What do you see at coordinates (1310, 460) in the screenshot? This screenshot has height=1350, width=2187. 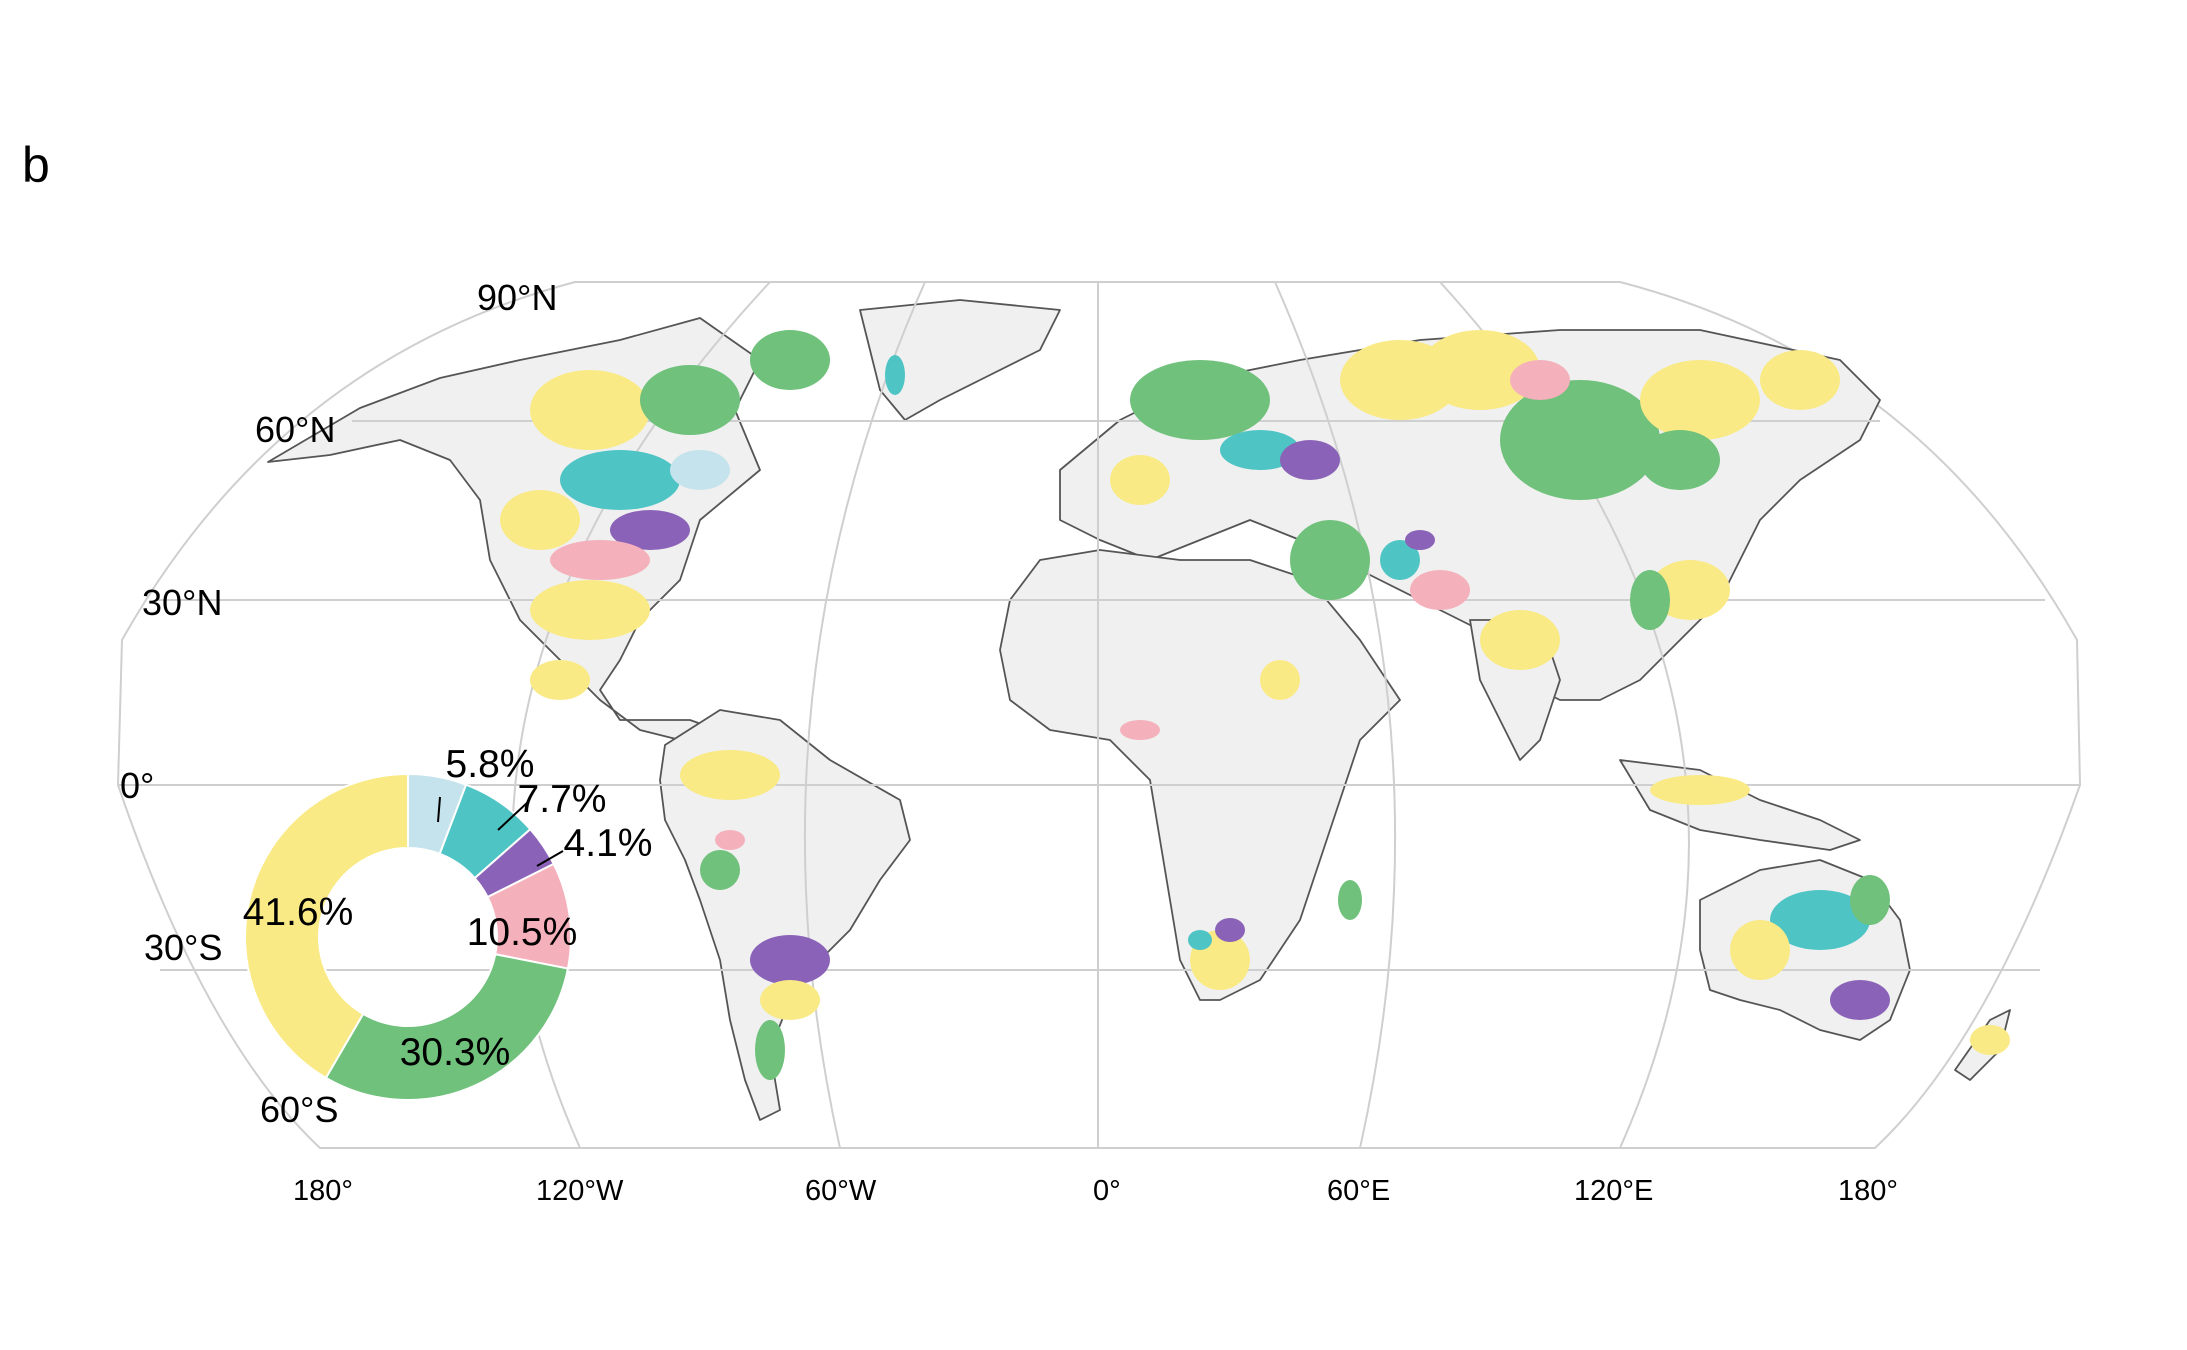 I see `region-eu-purple` at bounding box center [1310, 460].